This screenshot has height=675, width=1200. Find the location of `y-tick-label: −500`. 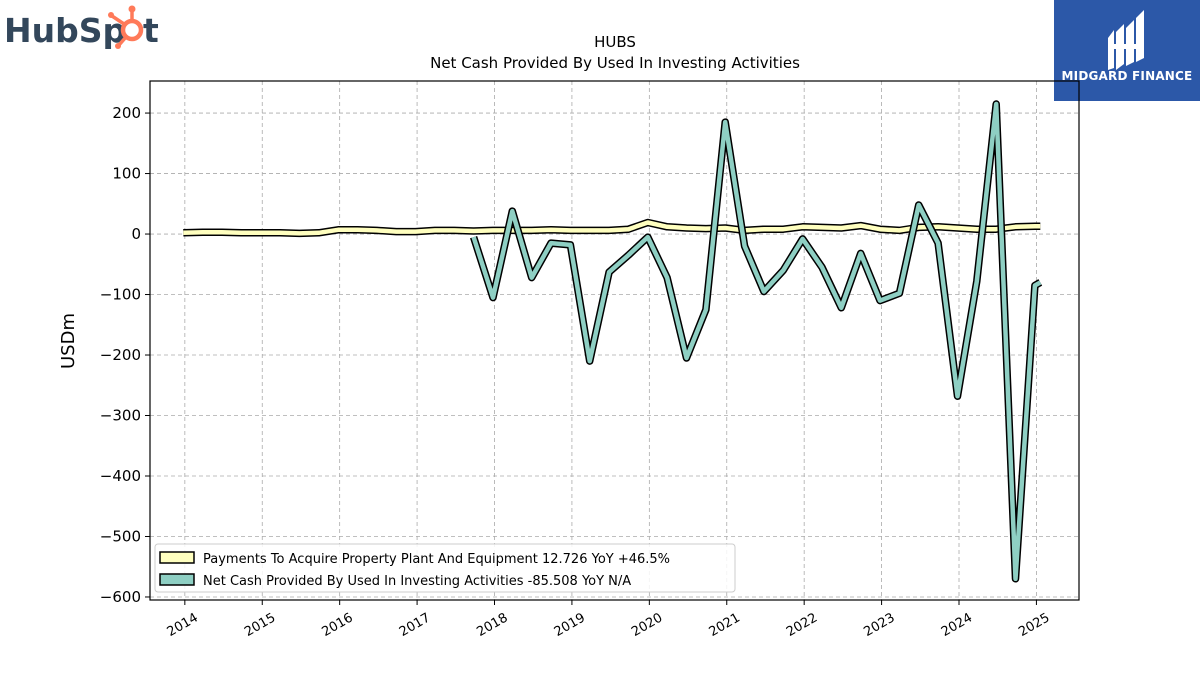

y-tick-label: −500 is located at coordinates (120, 536).